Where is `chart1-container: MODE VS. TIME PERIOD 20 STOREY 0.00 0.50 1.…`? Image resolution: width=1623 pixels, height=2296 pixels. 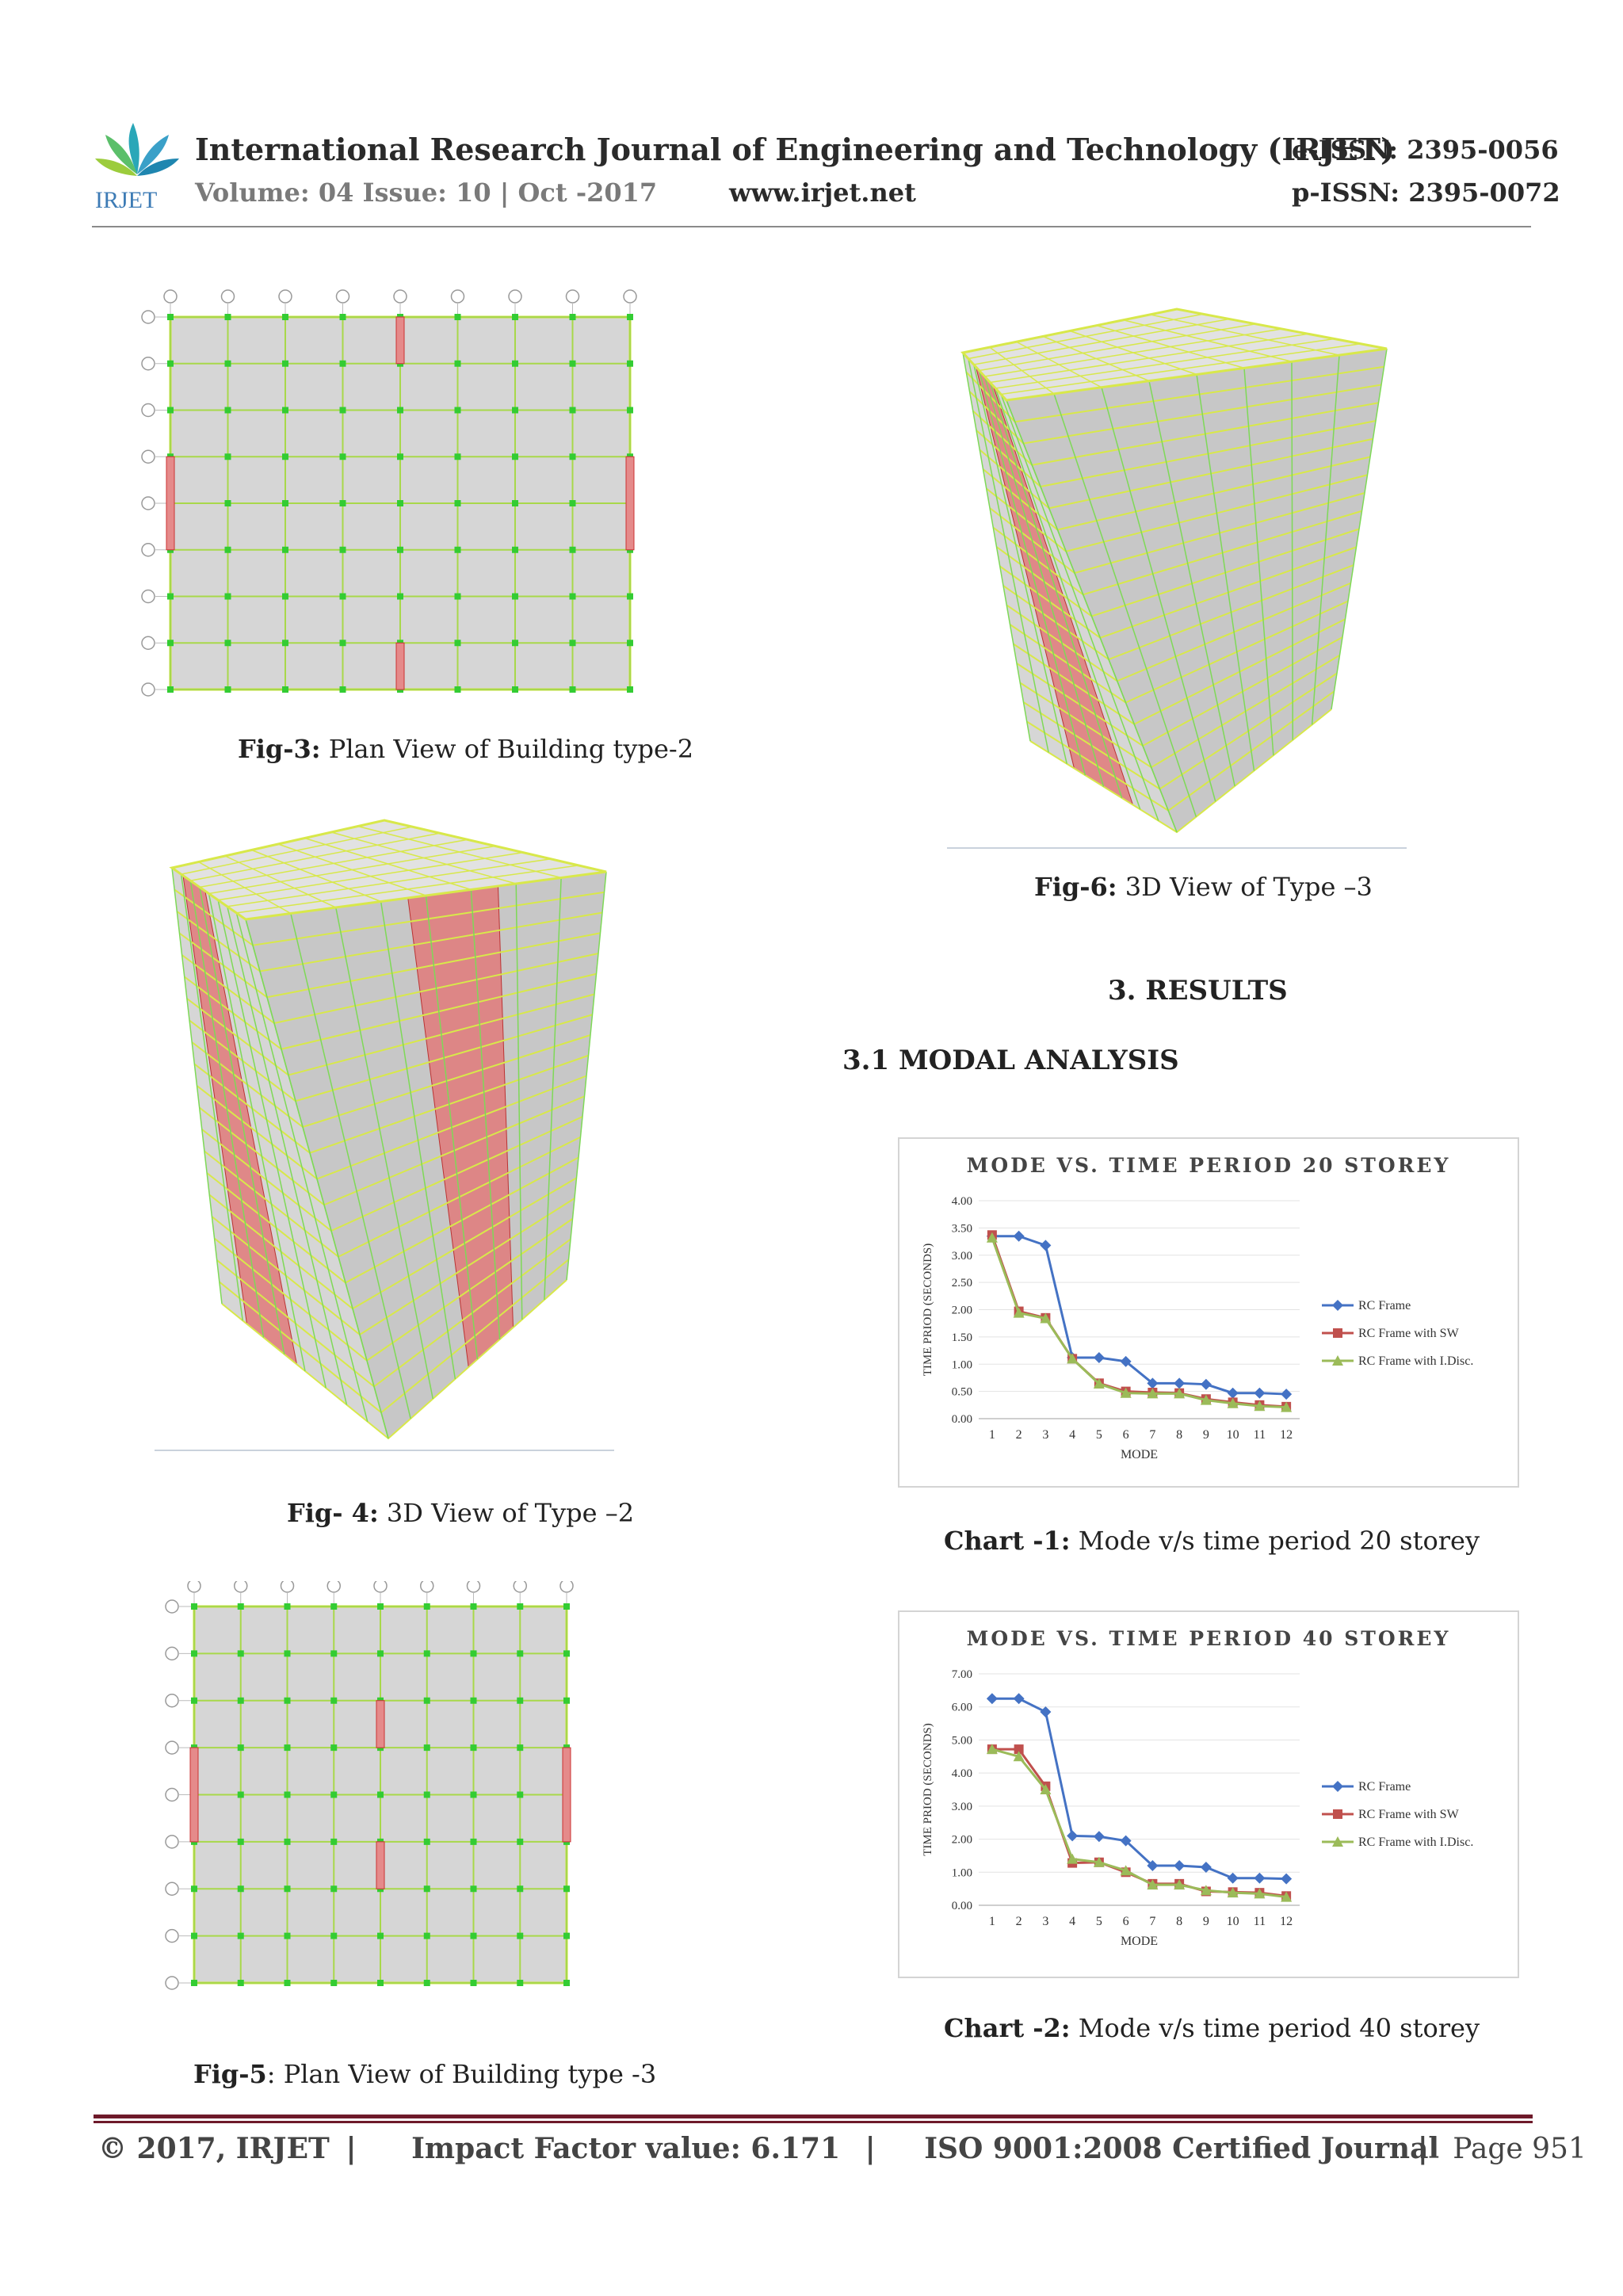 chart1-container: MODE VS. TIME PERIOD 20 STOREY 0.00 0.50 1.… is located at coordinates (1208, 1312).